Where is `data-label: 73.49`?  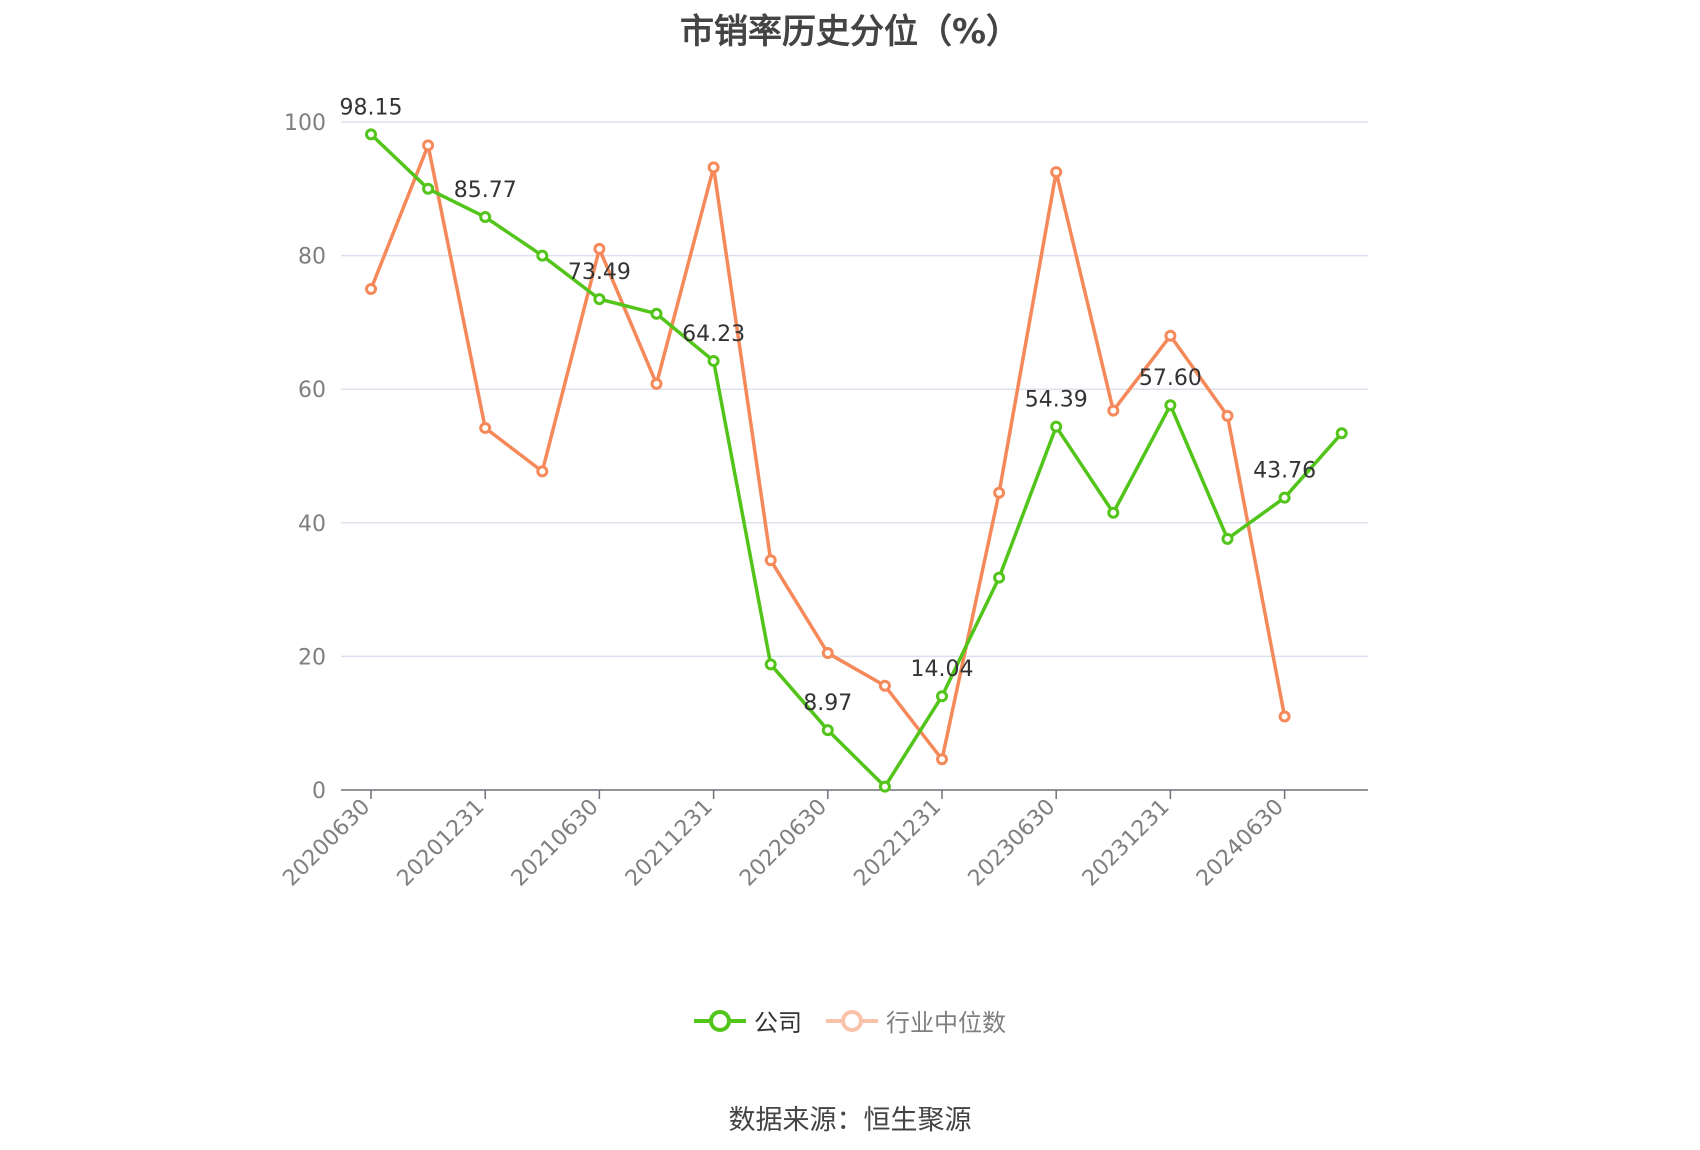
data-label: 73.49 is located at coordinates (599, 272).